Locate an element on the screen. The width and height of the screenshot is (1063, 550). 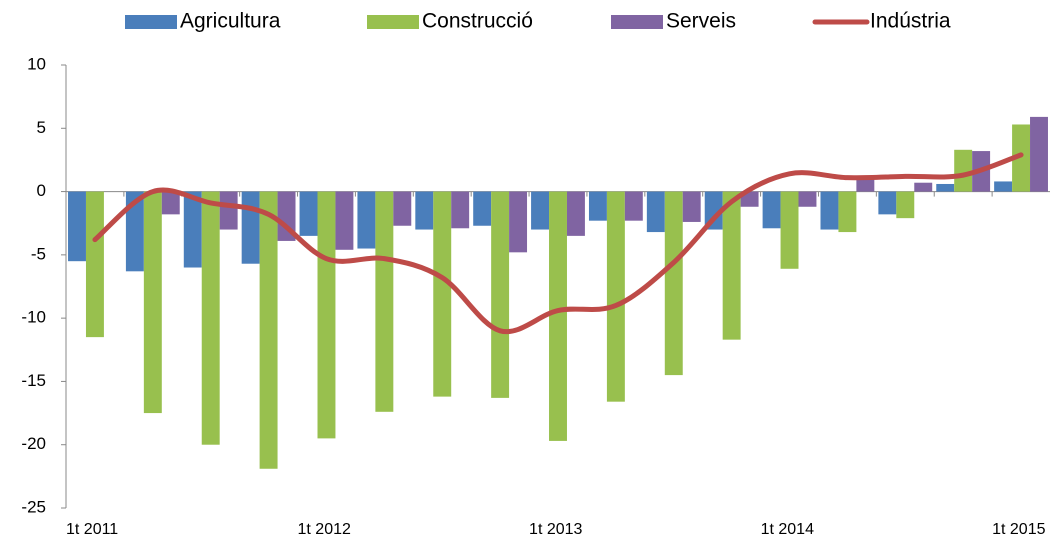
legend-label: Indústria is located at coordinates (910, 21).